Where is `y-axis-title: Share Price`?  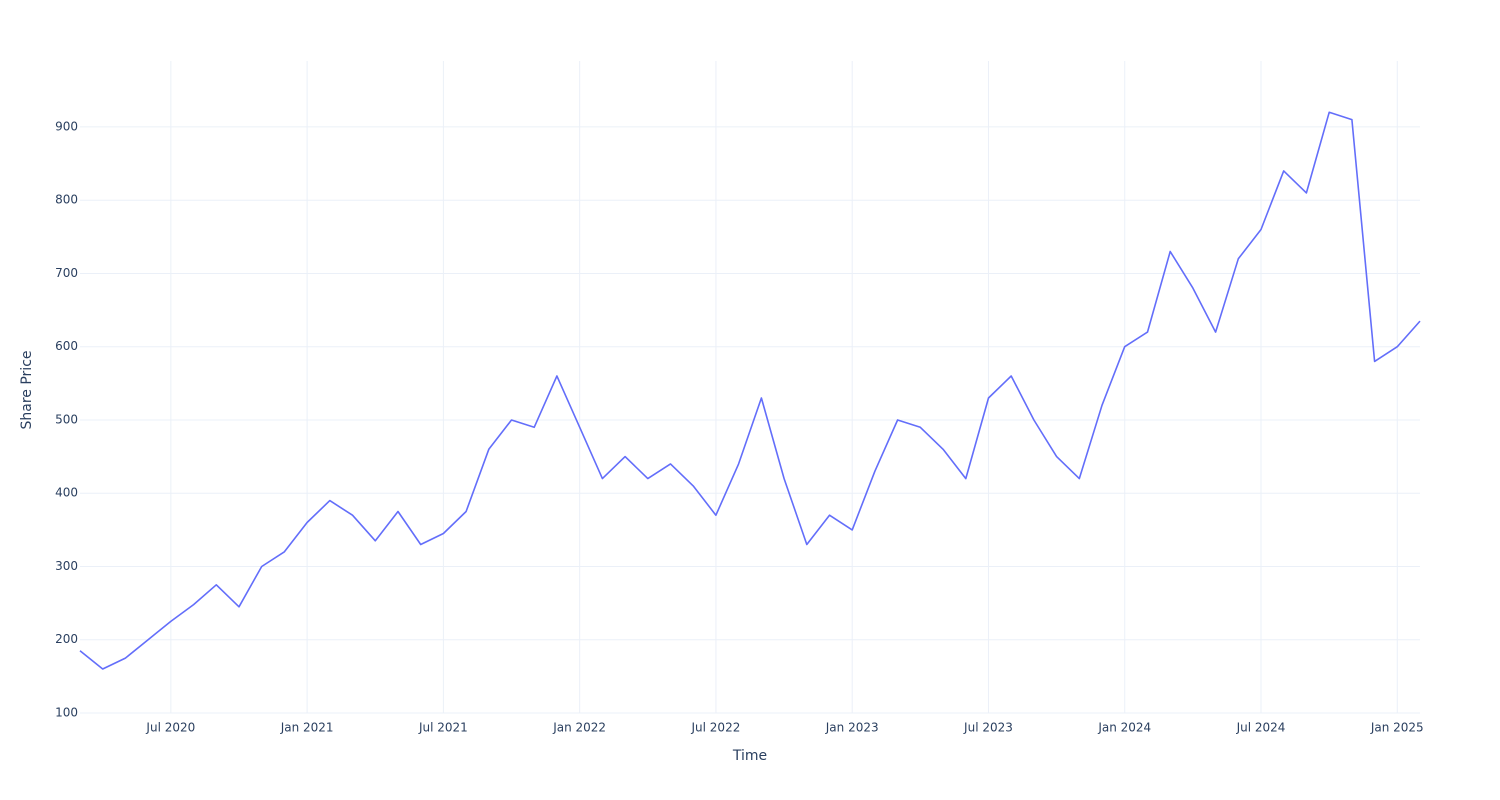 y-axis-title: Share Price is located at coordinates (27, 389).